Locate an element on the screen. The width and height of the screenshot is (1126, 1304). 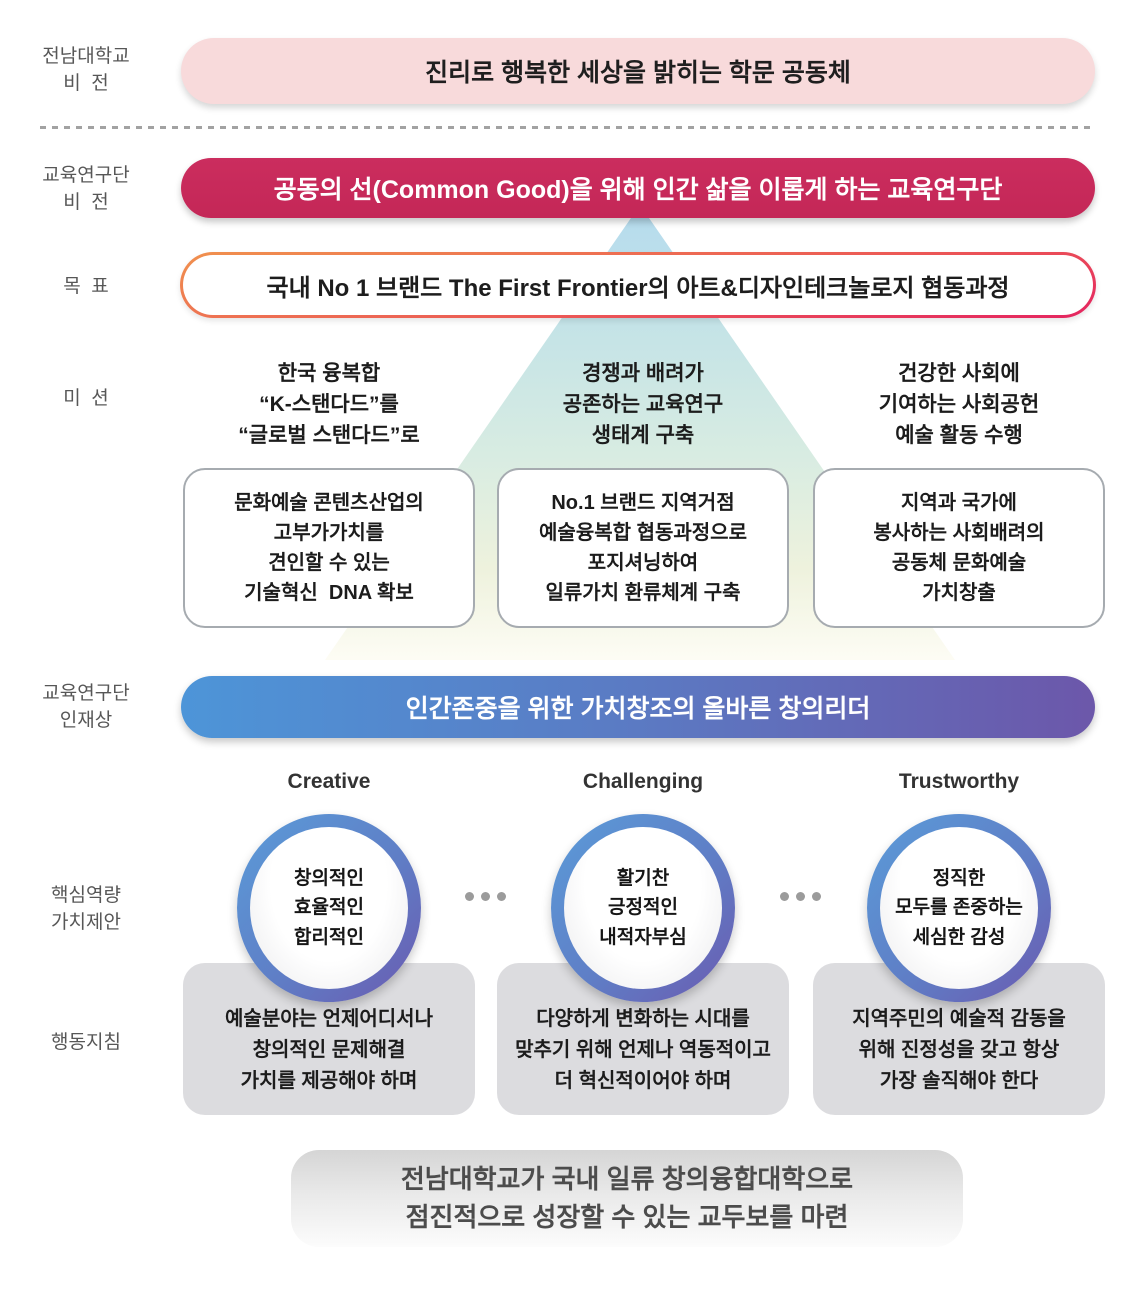
university-vision-text: 진리로 행복한 세상을 밝히는 학문 공동체 is located at coordinates (638, 73).